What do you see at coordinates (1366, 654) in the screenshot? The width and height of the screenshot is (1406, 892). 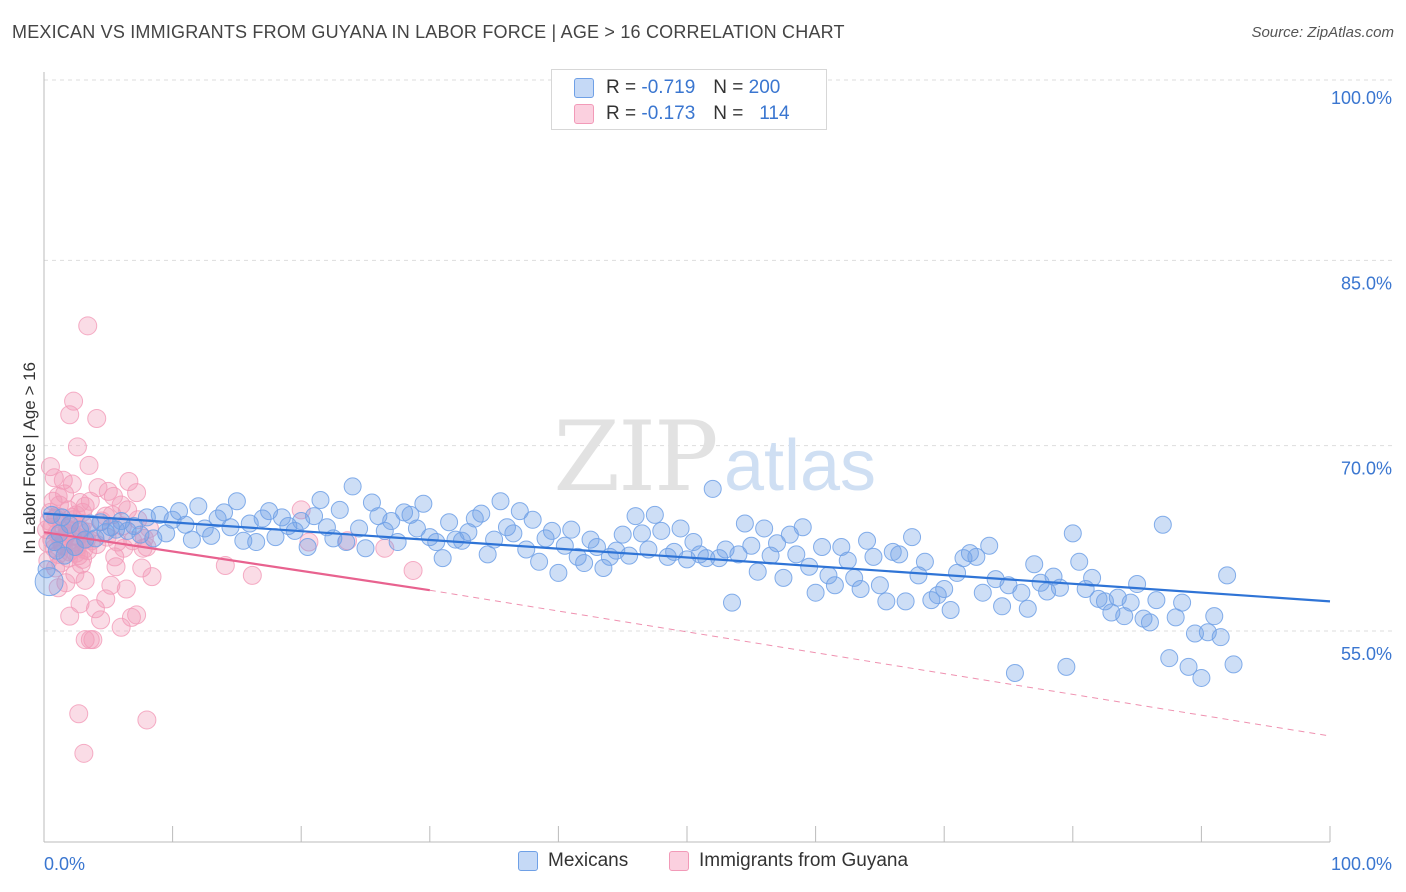 I see `y-tick-label: 55.0%` at bounding box center [1366, 654].